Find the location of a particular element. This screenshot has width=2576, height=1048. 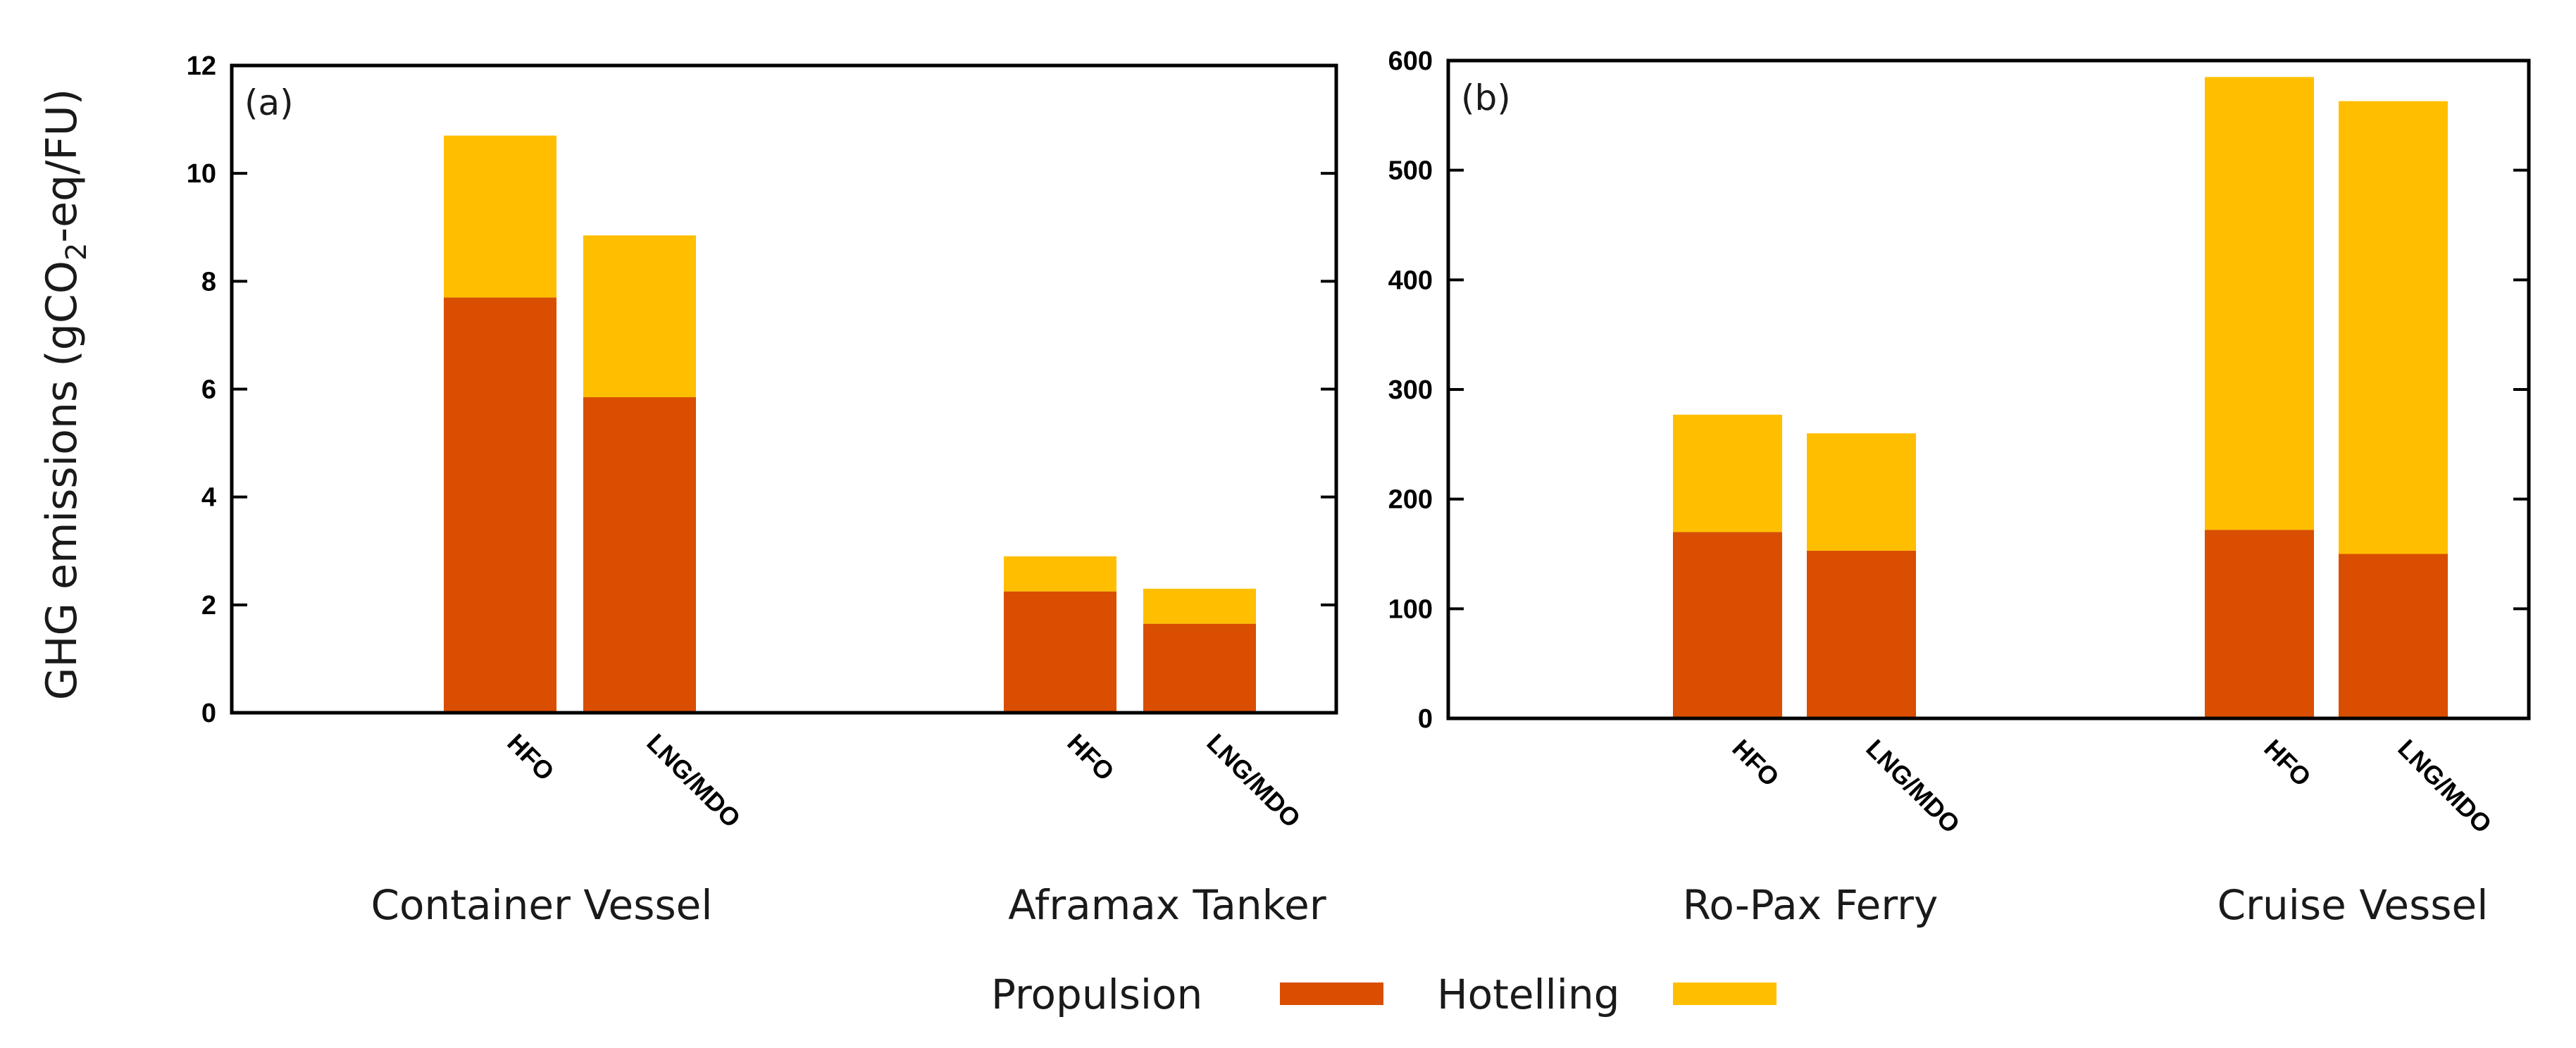

y-tick-label: 12 is located at coordinates (201, 66).